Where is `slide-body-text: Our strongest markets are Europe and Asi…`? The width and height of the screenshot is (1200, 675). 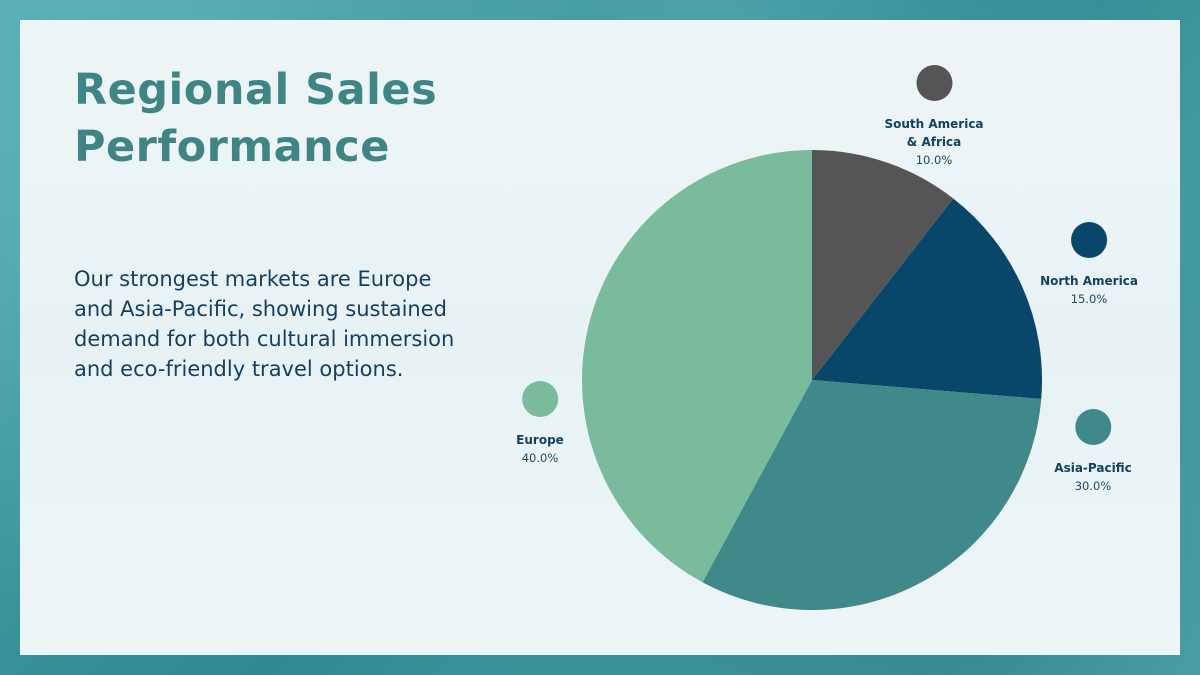 slide-body-text: Our strongest markets are Europe and Asi… is located at coordinates (264, 324).